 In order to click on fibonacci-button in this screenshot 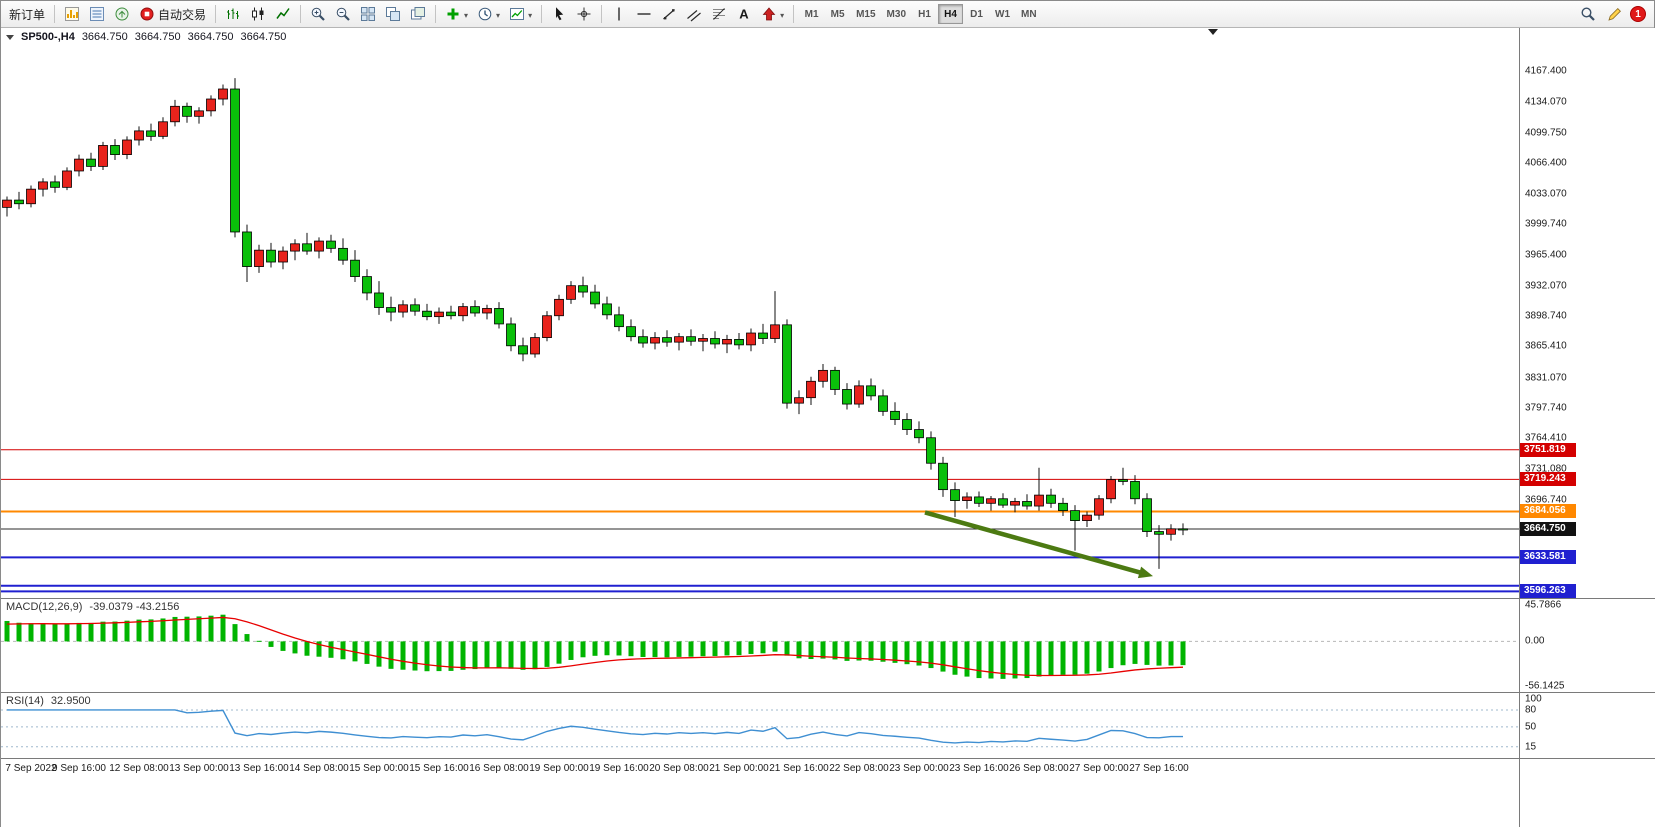, I will do `click(719, 14)`.